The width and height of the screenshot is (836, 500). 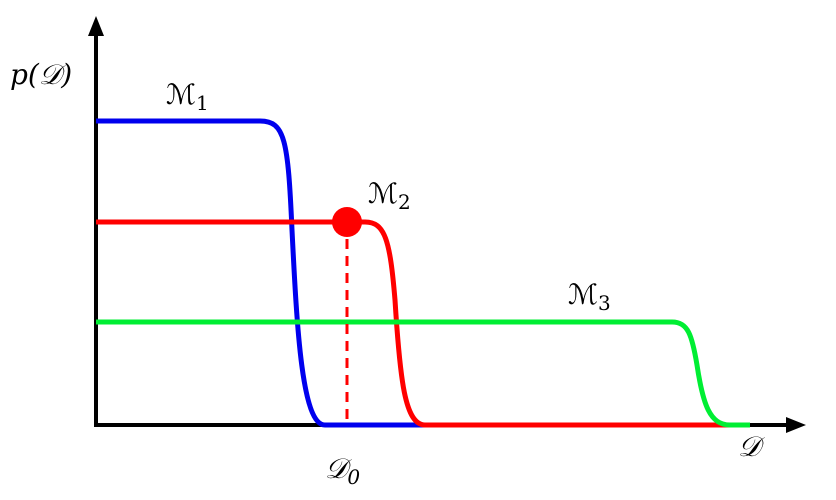 I want to click on y-axis-label: p(𝒟), so click(x=41, y=74).